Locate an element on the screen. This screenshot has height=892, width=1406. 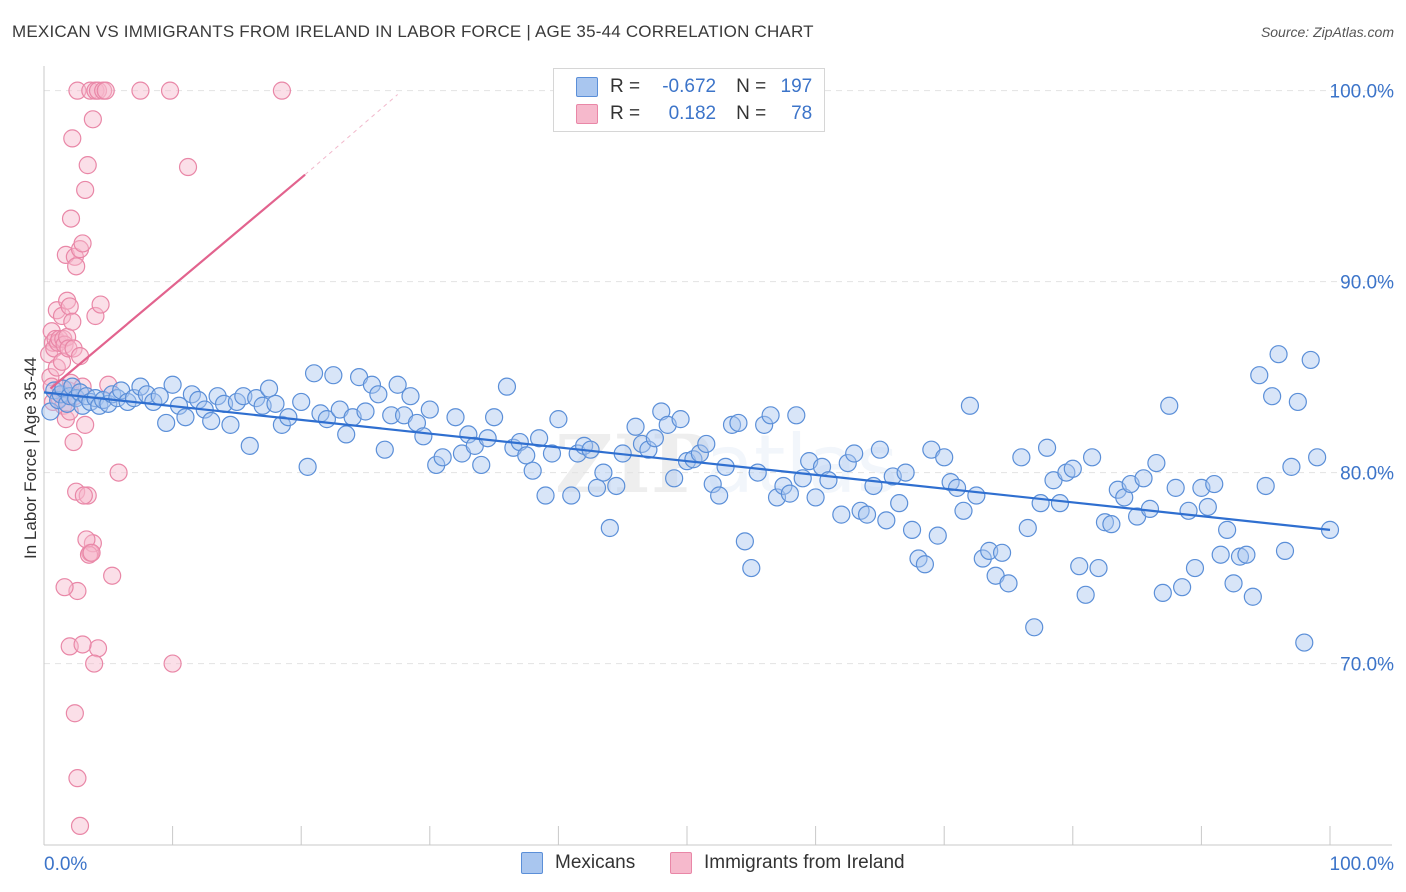
legend-item-ireland: Immigrants from Ireland is located at coordinates (787, 863).